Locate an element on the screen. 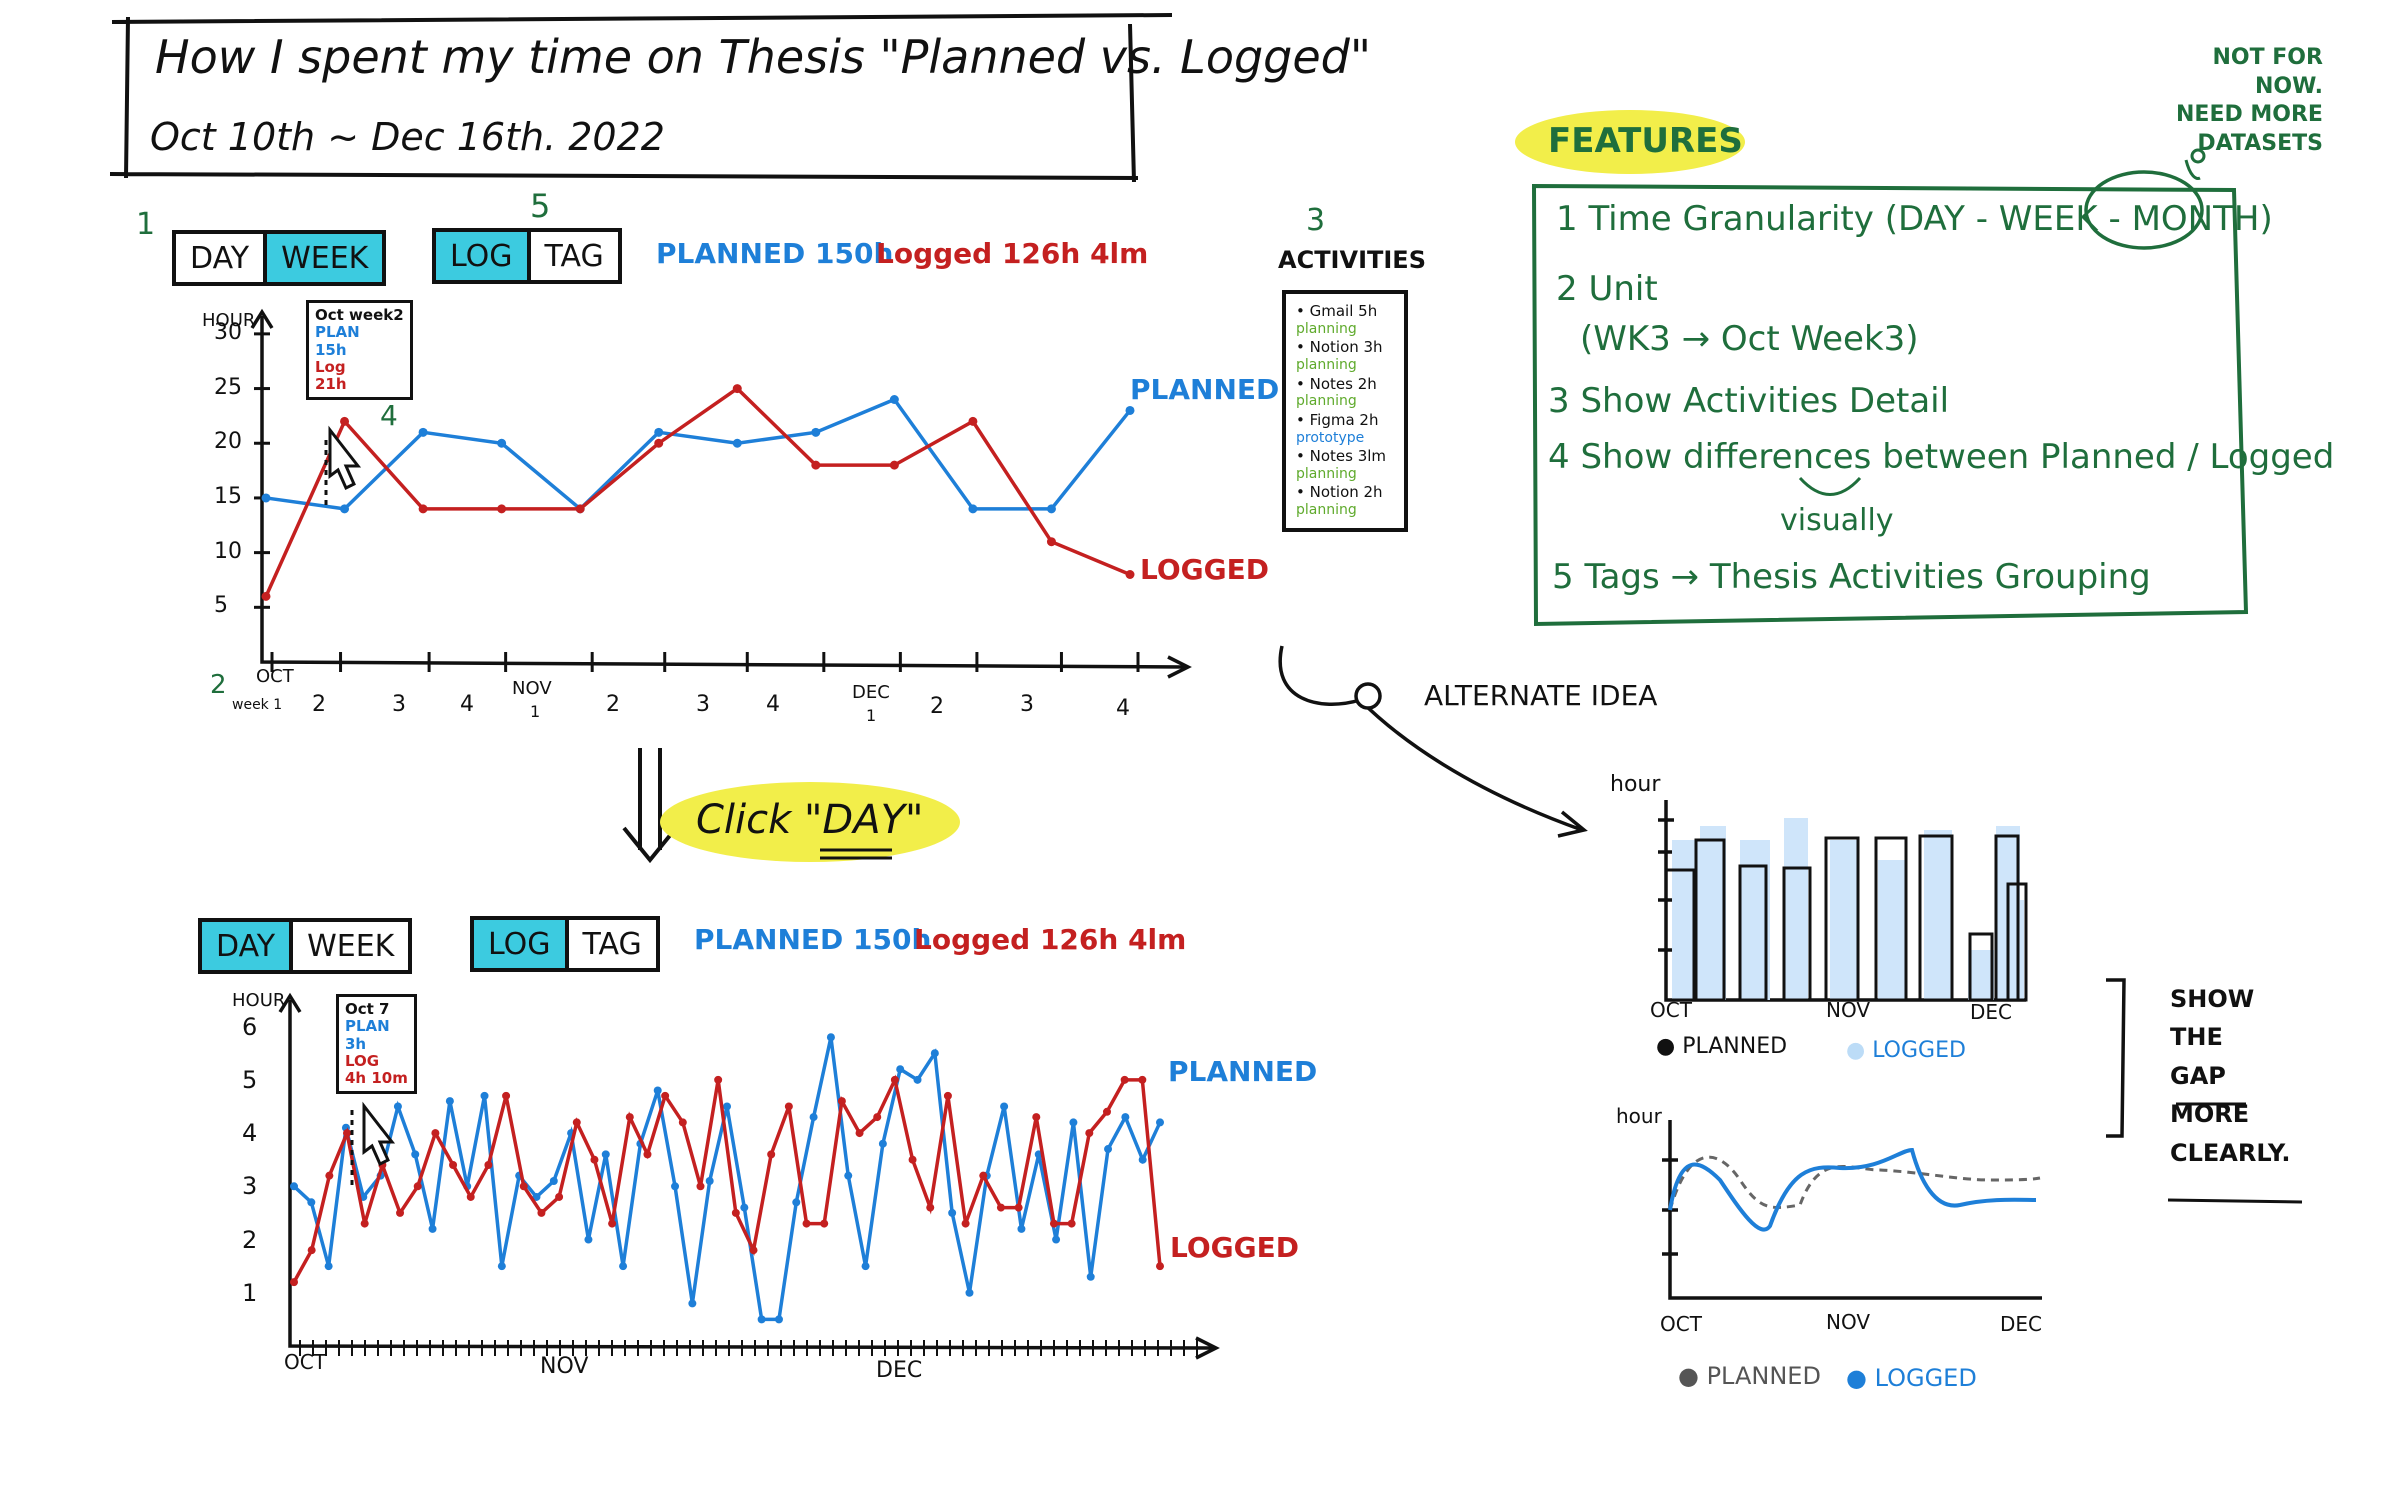 This screenshot has width=2386, height=1491. daily-tag-button: TAG is located at coordinates (612, 944).